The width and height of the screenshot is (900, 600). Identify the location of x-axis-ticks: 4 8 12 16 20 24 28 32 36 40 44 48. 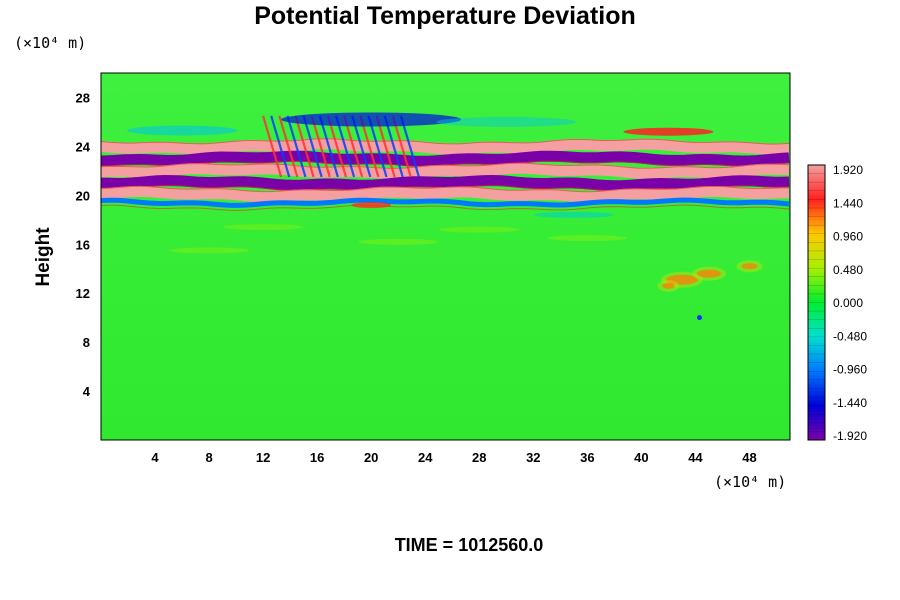
(453, 457).